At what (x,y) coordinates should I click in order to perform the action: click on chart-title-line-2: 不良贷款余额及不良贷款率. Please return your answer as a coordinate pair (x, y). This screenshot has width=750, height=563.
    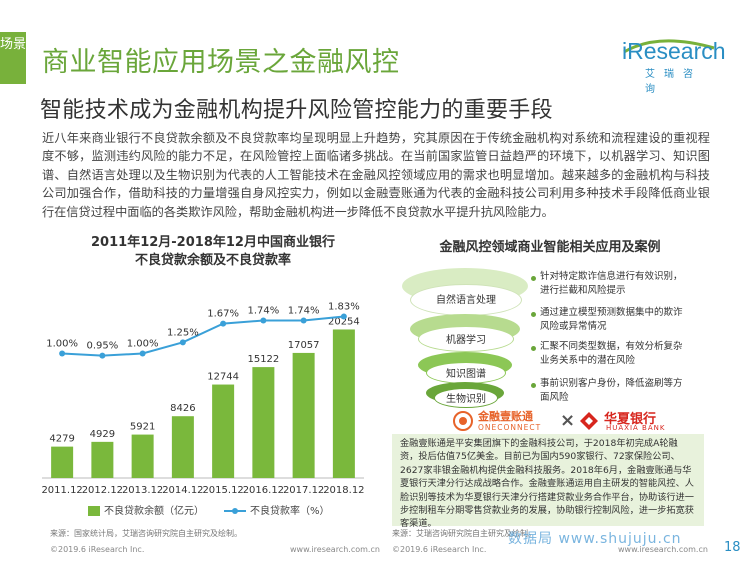
    Looking at the image, I should click on (212, 260).